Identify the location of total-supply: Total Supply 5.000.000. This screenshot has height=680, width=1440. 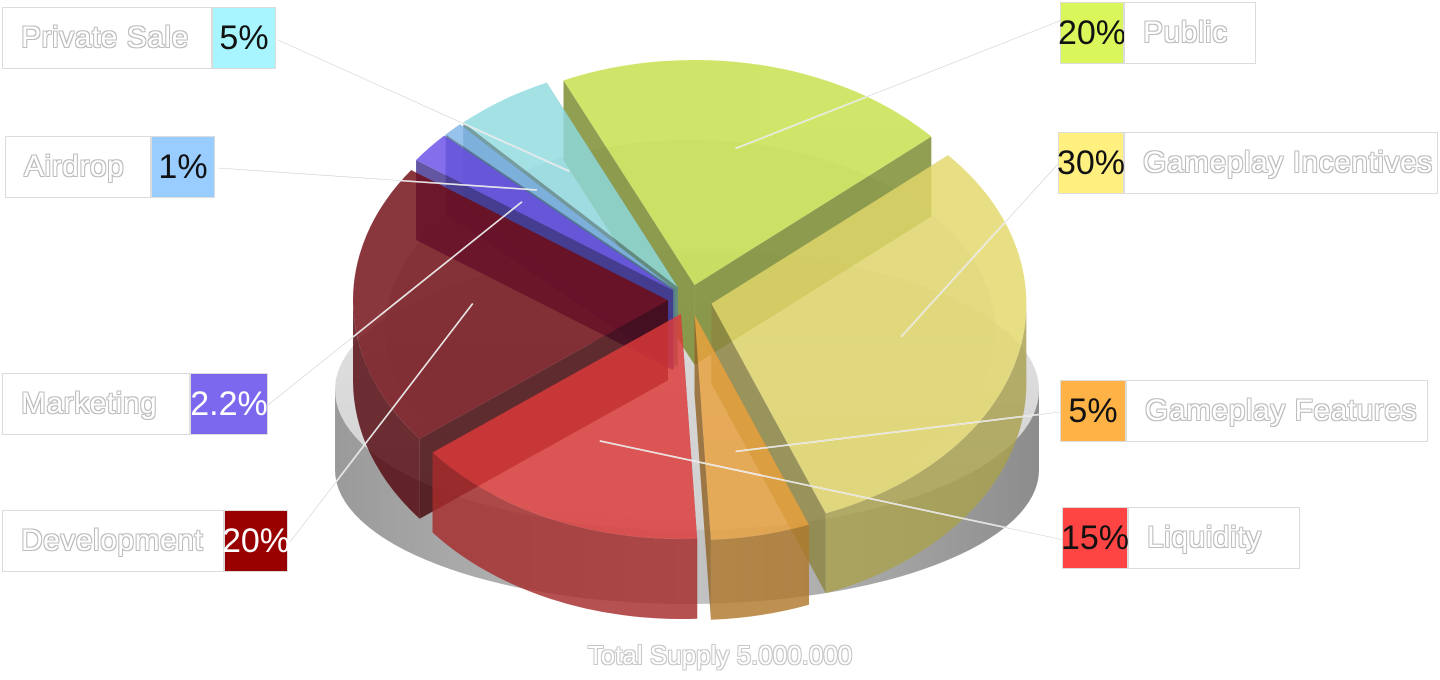
(720, 655).